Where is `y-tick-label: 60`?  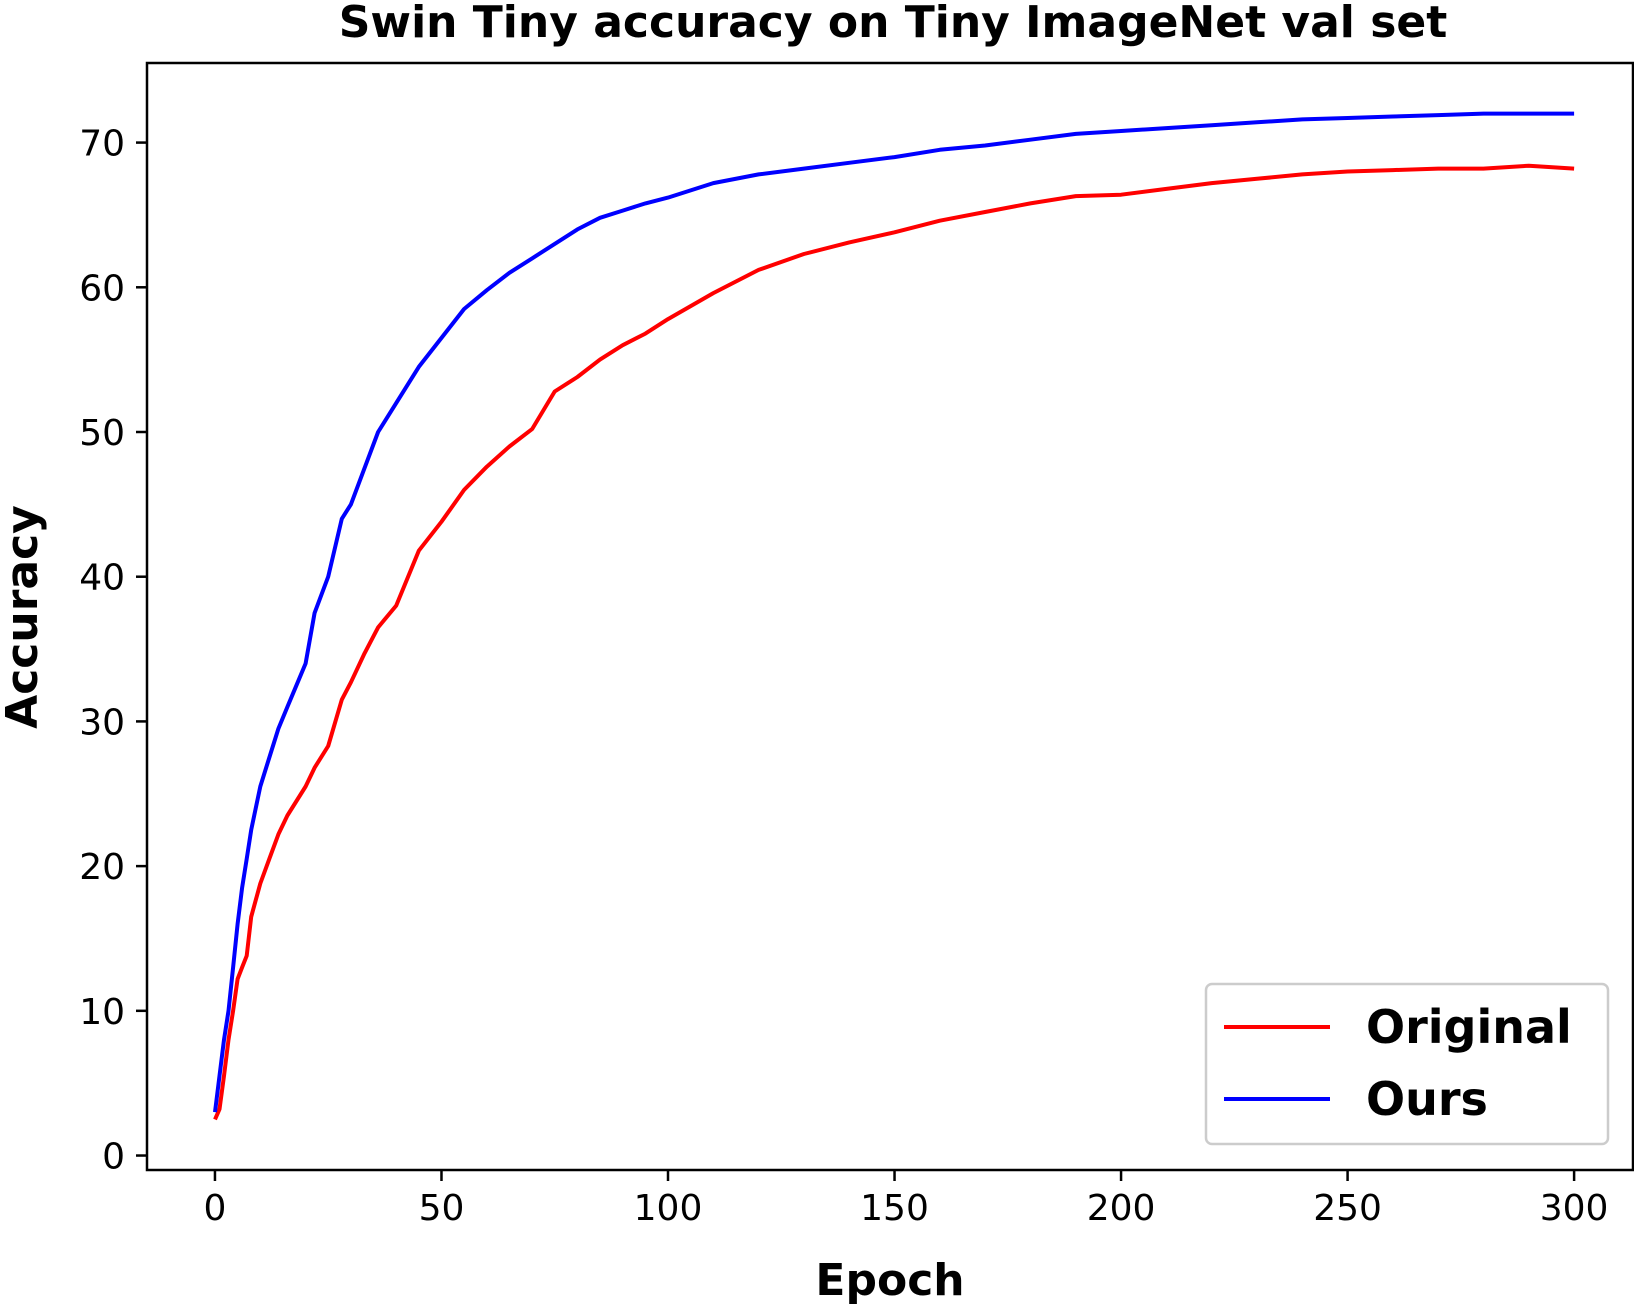 y-tick-label: 60 is located at coordinates (102, 288).